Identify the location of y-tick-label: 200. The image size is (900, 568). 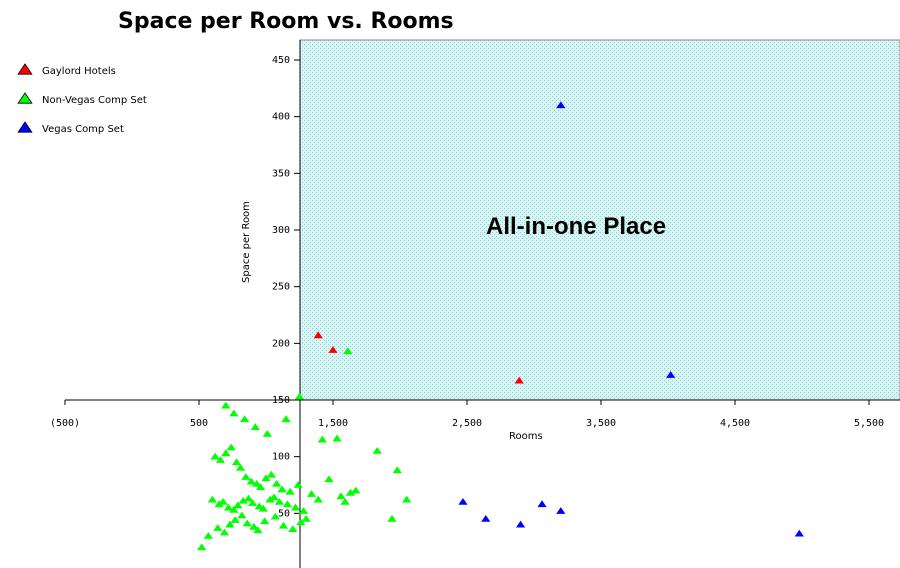
(281, 343).